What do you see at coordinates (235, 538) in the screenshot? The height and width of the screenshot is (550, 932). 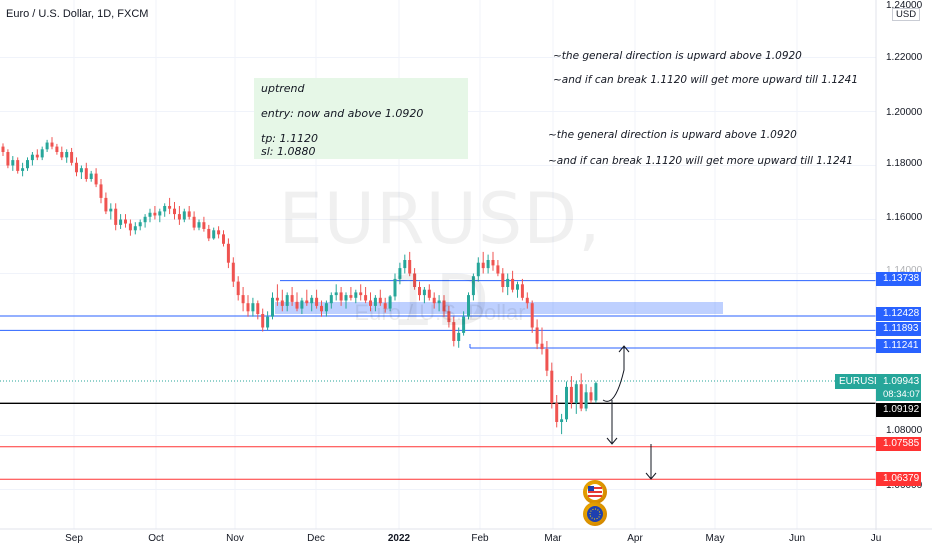 I see `x-axis-label: Nov` at bounding box center [235, 538].